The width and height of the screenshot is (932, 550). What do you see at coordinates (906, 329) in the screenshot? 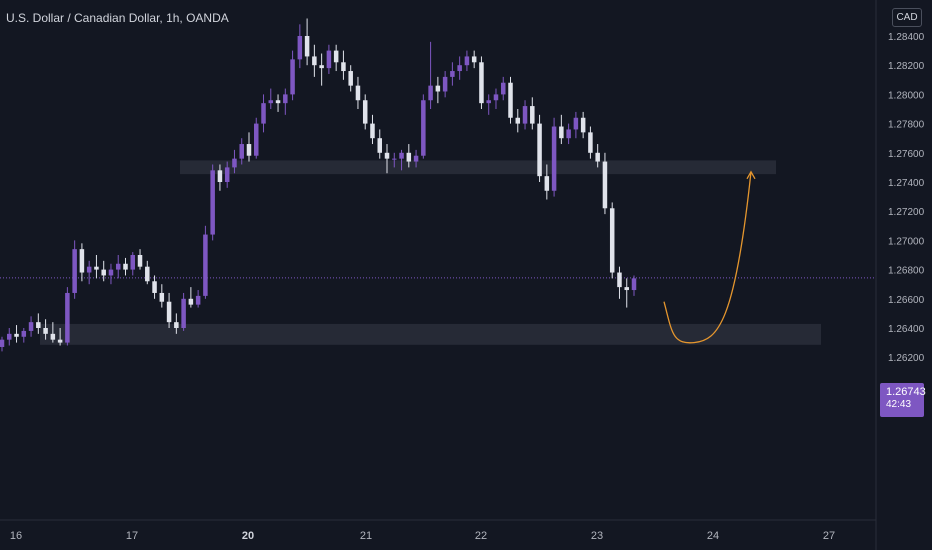
I see `y-tick-label: 1.26400` at bounding box center [906, 329].